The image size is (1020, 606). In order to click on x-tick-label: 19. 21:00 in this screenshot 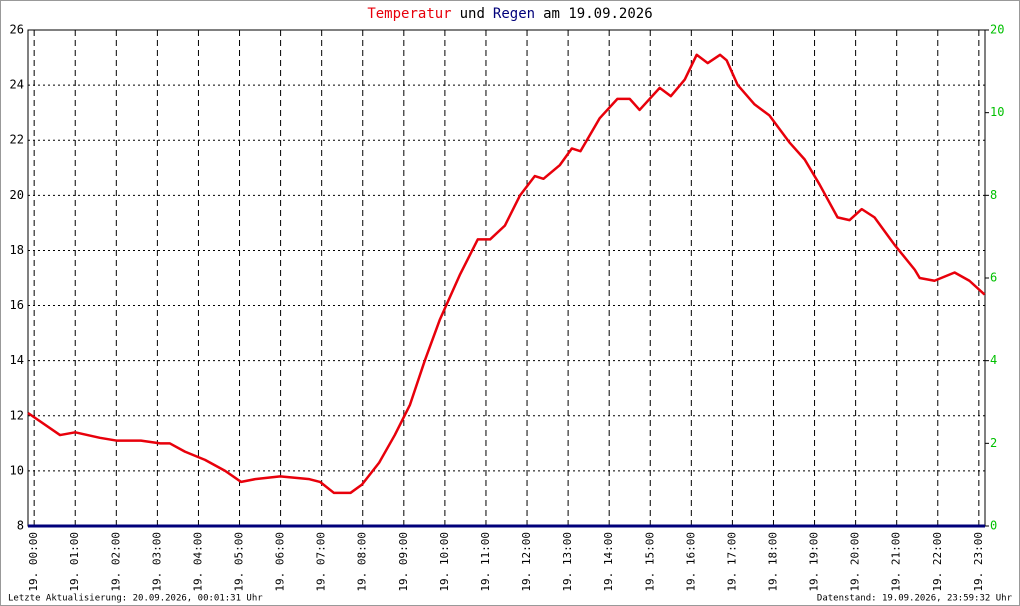, I will do `click(896, 562)`.